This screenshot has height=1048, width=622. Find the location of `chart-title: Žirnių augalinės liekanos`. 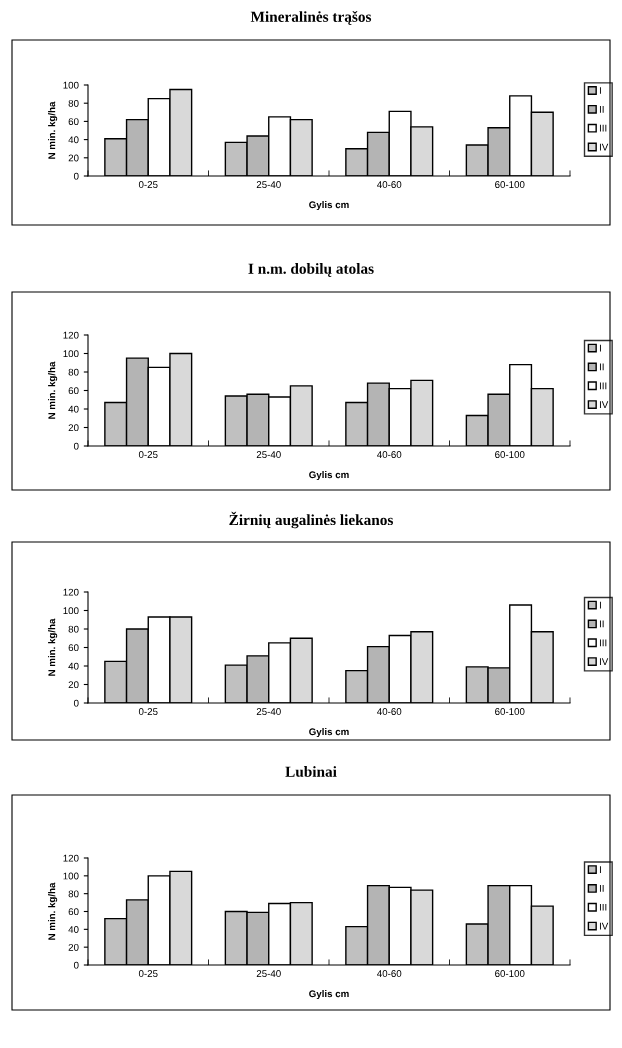

chart-title: Žirnių augalinės liekanos is located at coordinates (311, 520).